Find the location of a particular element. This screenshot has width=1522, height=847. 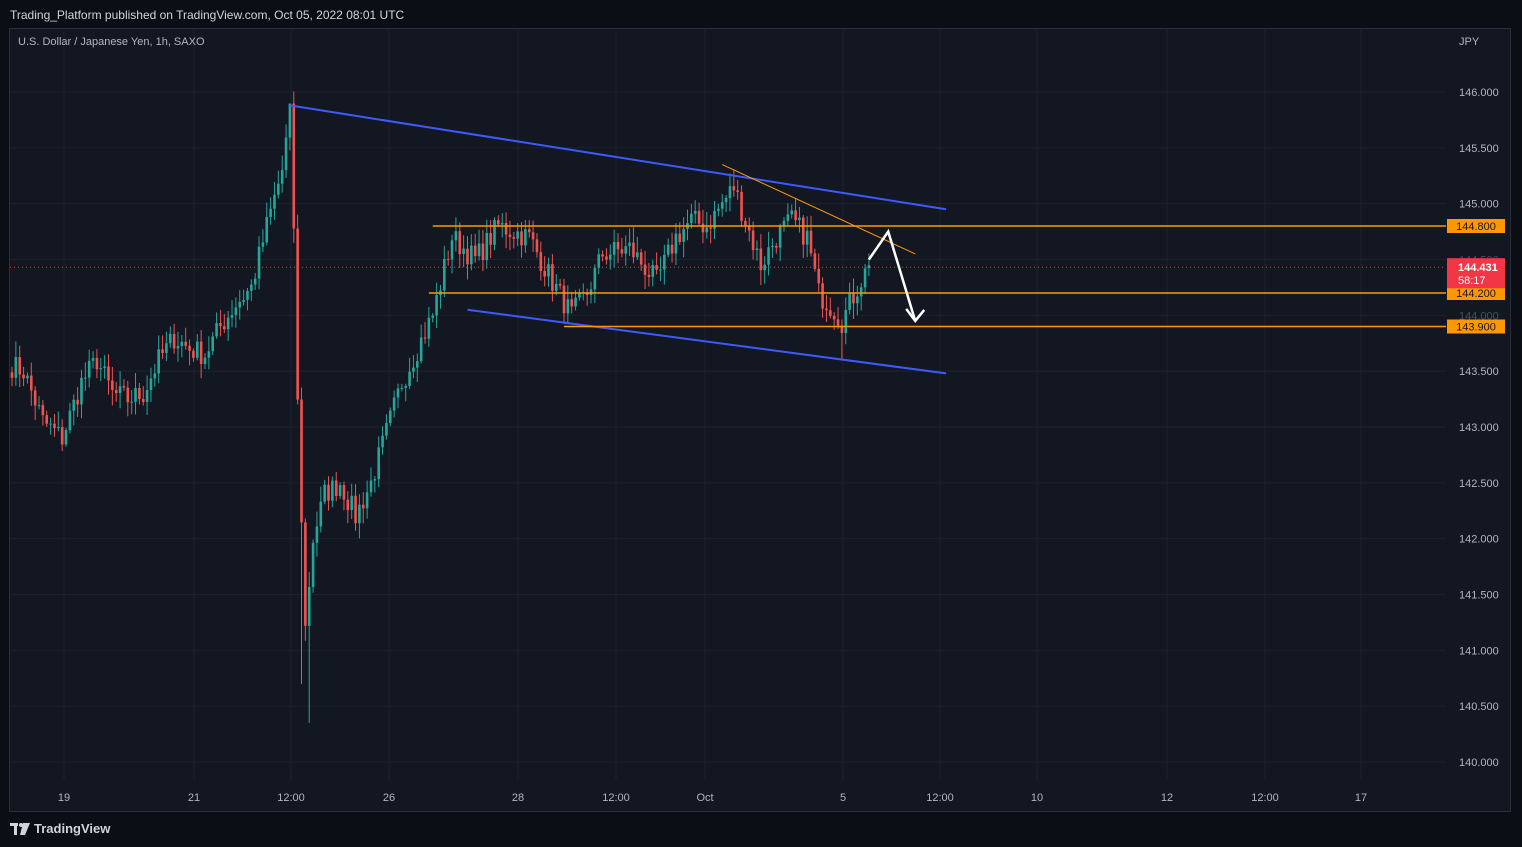

y-tick-label: 143.000 is located at coordinates (1479, 428).